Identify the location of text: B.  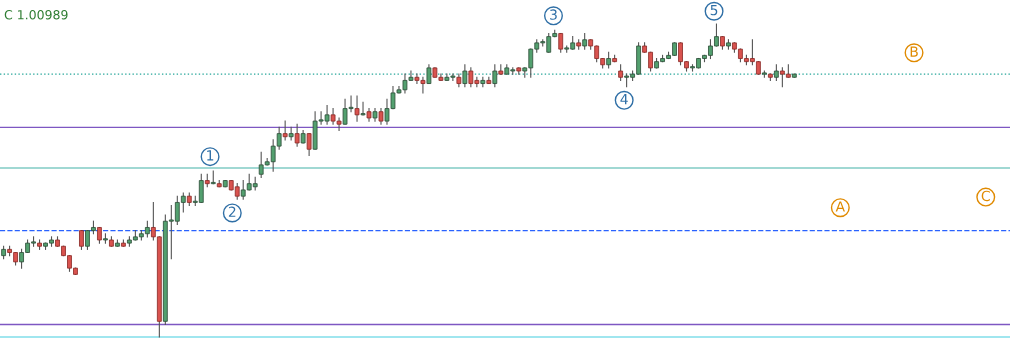
(914, 51).